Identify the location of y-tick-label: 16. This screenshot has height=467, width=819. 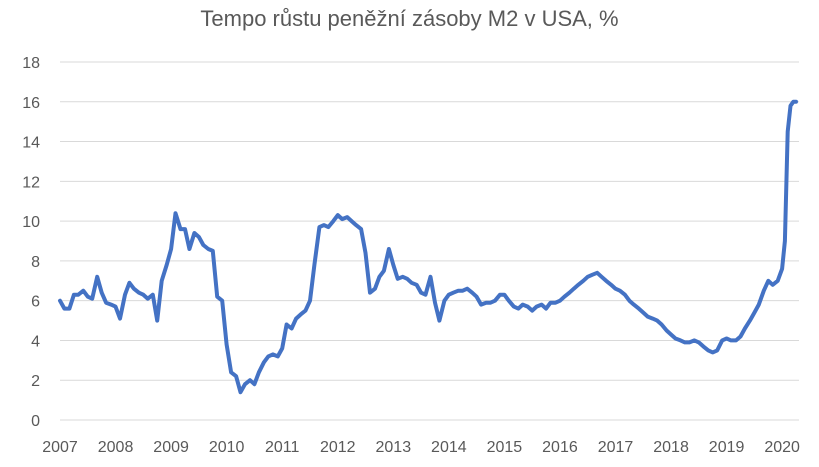
(31, 103).